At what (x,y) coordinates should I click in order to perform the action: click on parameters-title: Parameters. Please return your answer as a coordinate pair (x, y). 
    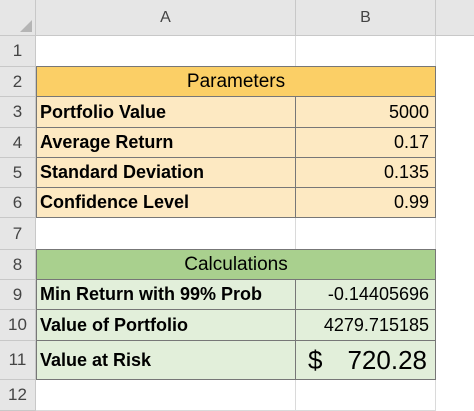
    Looking at the image, I should click on (236, 81).